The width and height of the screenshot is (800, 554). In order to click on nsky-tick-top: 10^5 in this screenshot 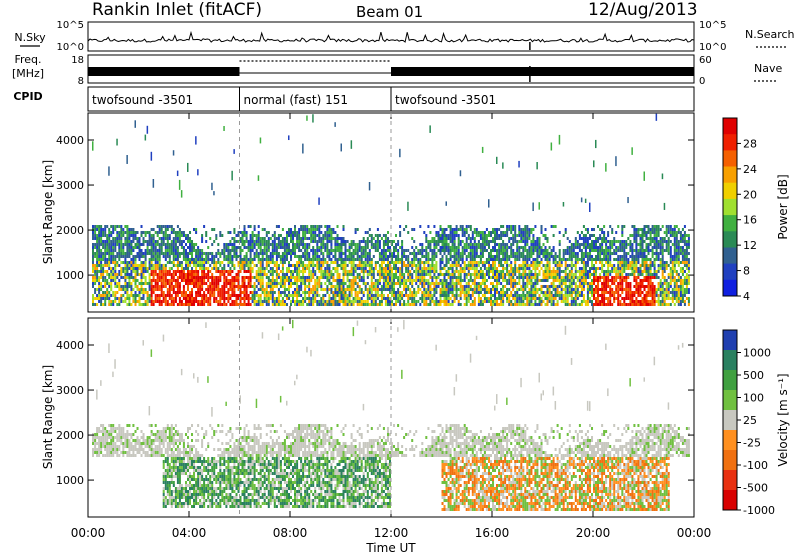, I will do `click(70, 25)`.